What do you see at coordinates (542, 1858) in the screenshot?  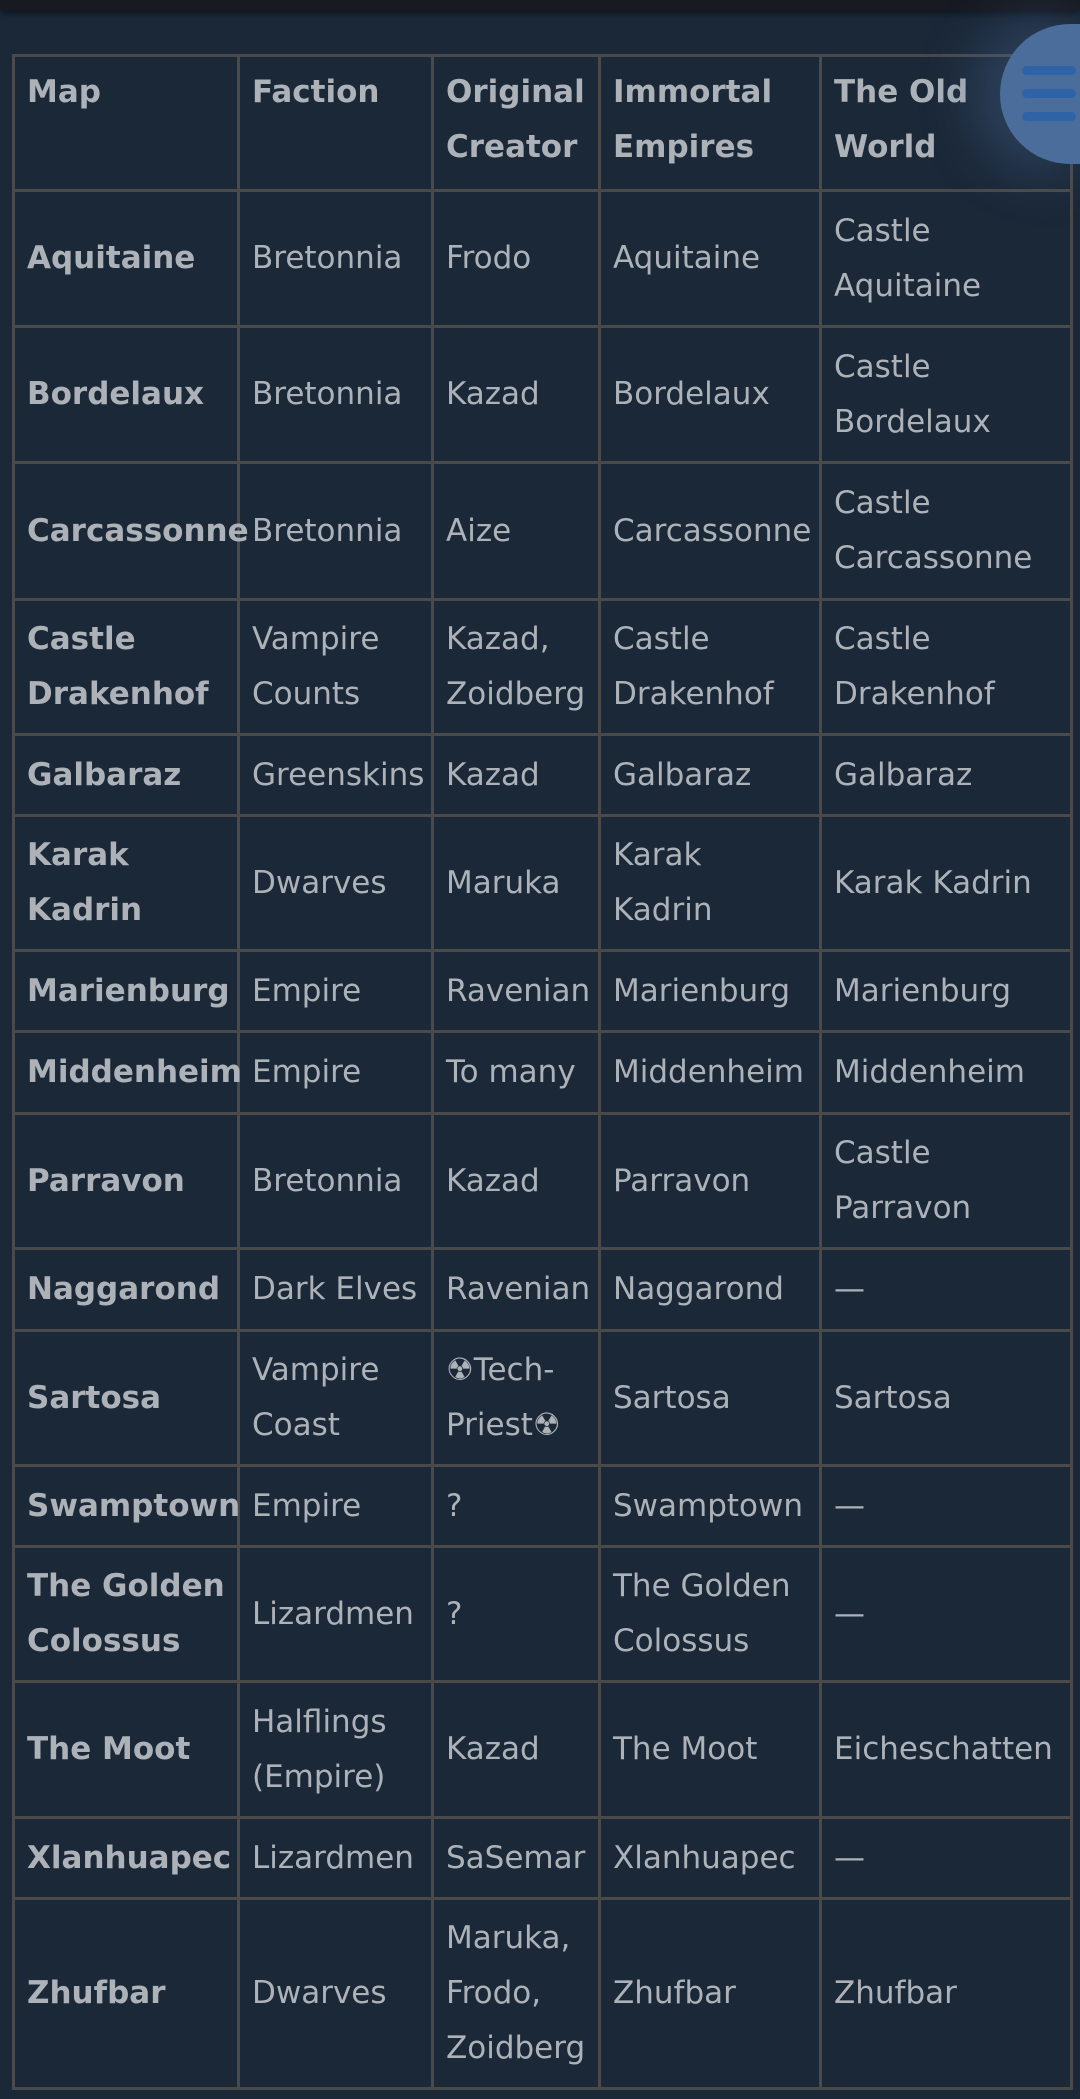 I see `table-row: Xlanhuapec Lizardmen SaSemar Xlanhuapec —` at bounding box center [542, 1858].